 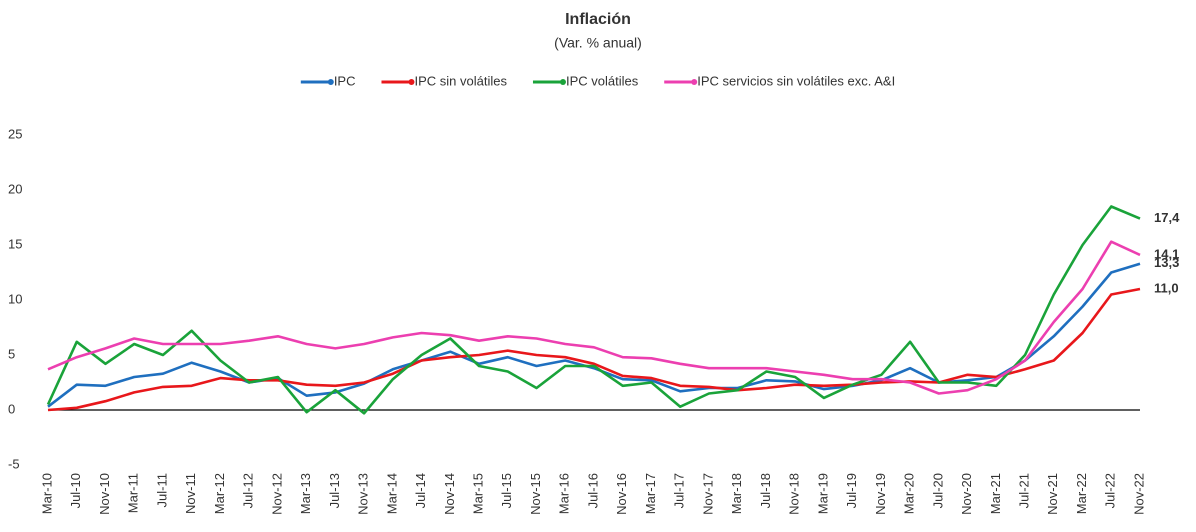 I want to click on x-tick-label: Mar-16, so click(x=564, y=493).